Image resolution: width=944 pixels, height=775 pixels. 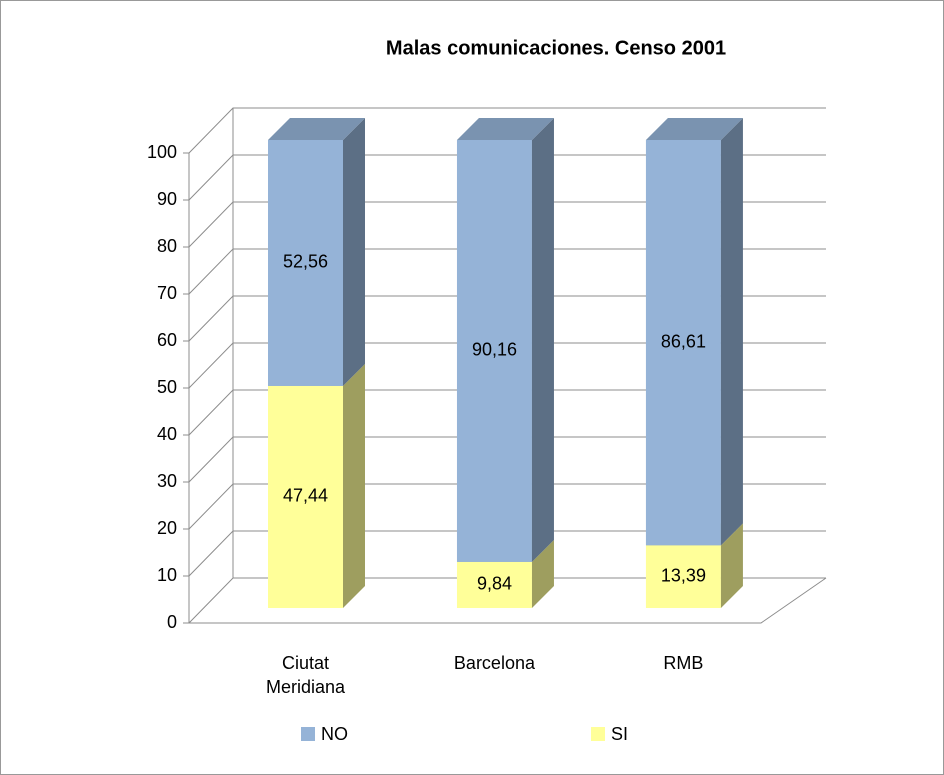 I want to click on x-tick-label: Barcelona, so click(x=494, y=663).